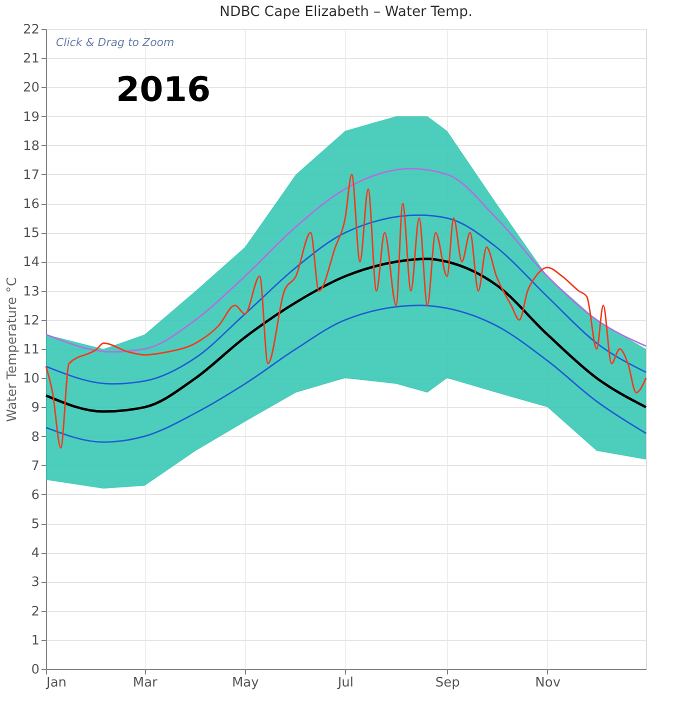 The image size is (687, 707). I want to click on y-tick-label: 18, so click(31, 146).